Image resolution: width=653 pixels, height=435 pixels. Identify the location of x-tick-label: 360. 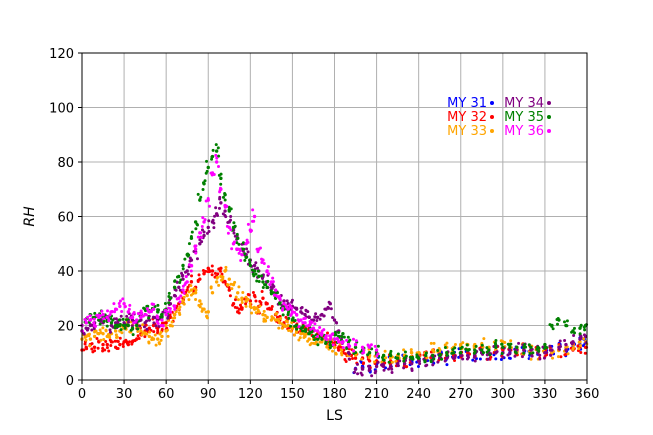
(587, 394).